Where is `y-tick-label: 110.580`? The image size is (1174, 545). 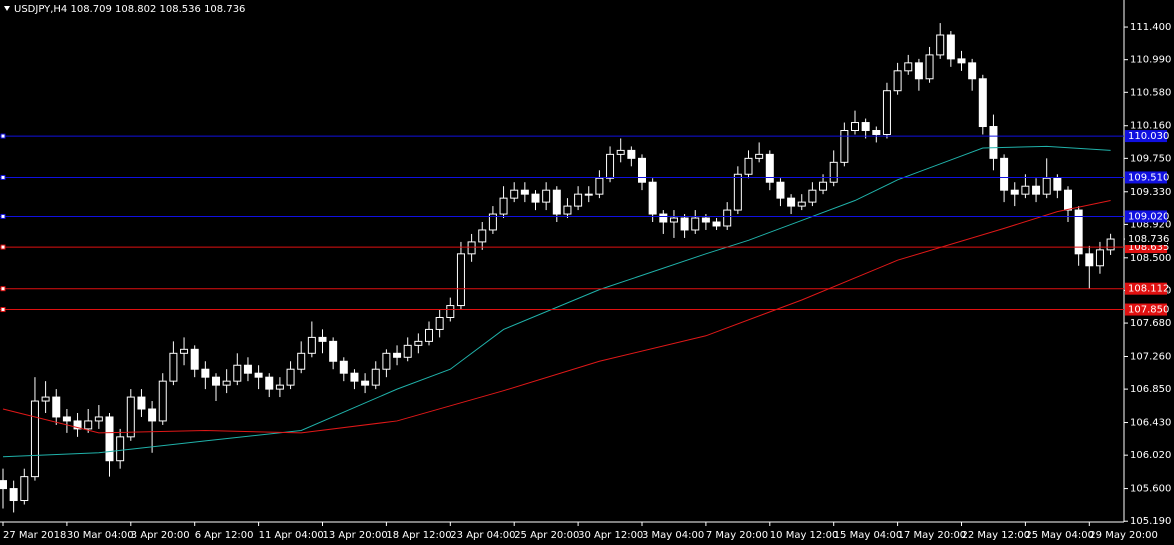 y-tick-label: 110.580 is located at coordinates (1150, 92).